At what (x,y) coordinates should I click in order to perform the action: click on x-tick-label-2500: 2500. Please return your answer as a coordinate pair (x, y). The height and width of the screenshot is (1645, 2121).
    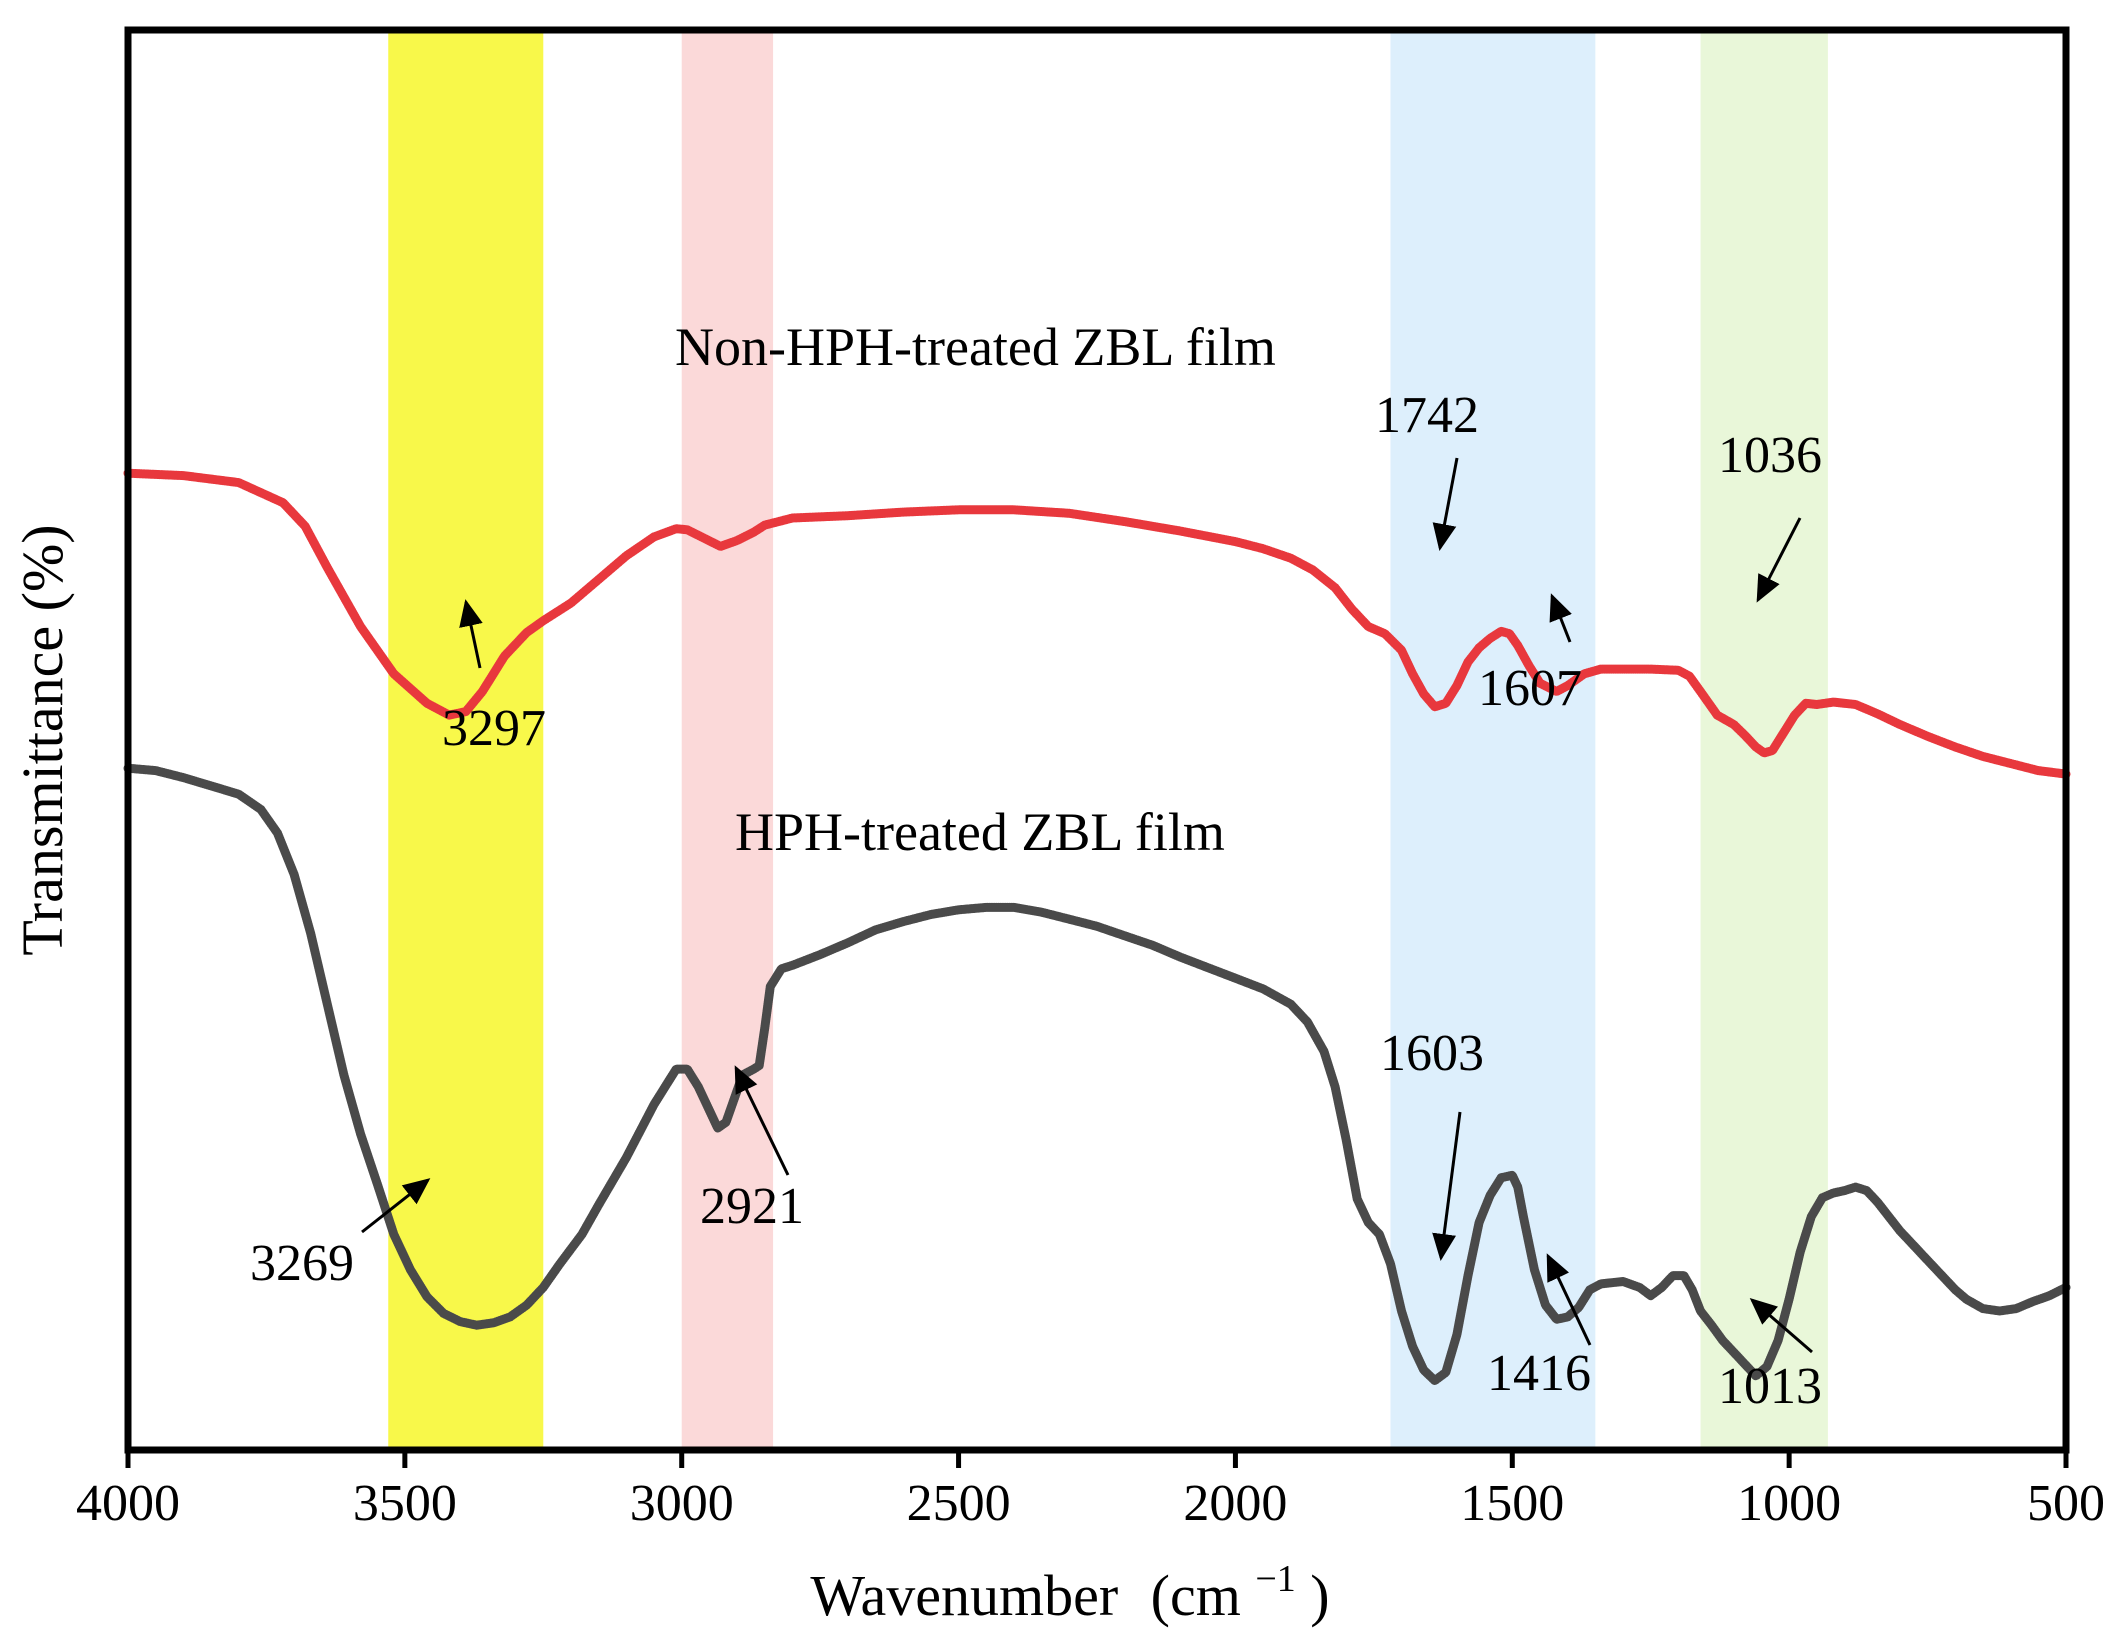
    Looking at the image, I should click on (959, 1503).